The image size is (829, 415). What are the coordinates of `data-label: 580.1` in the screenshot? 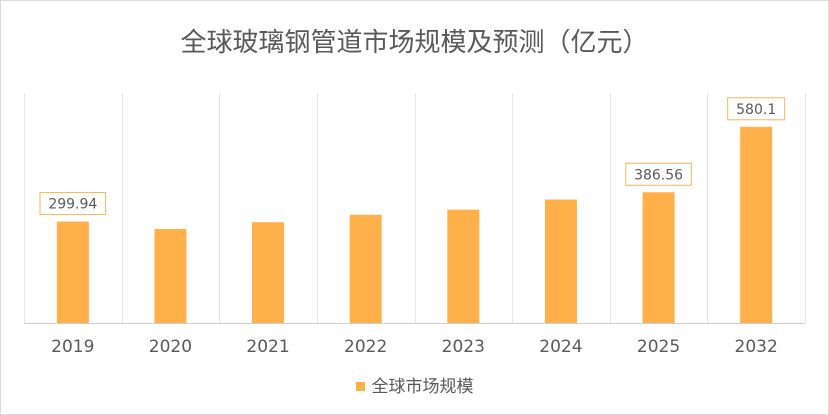 It's located at (756, 110).